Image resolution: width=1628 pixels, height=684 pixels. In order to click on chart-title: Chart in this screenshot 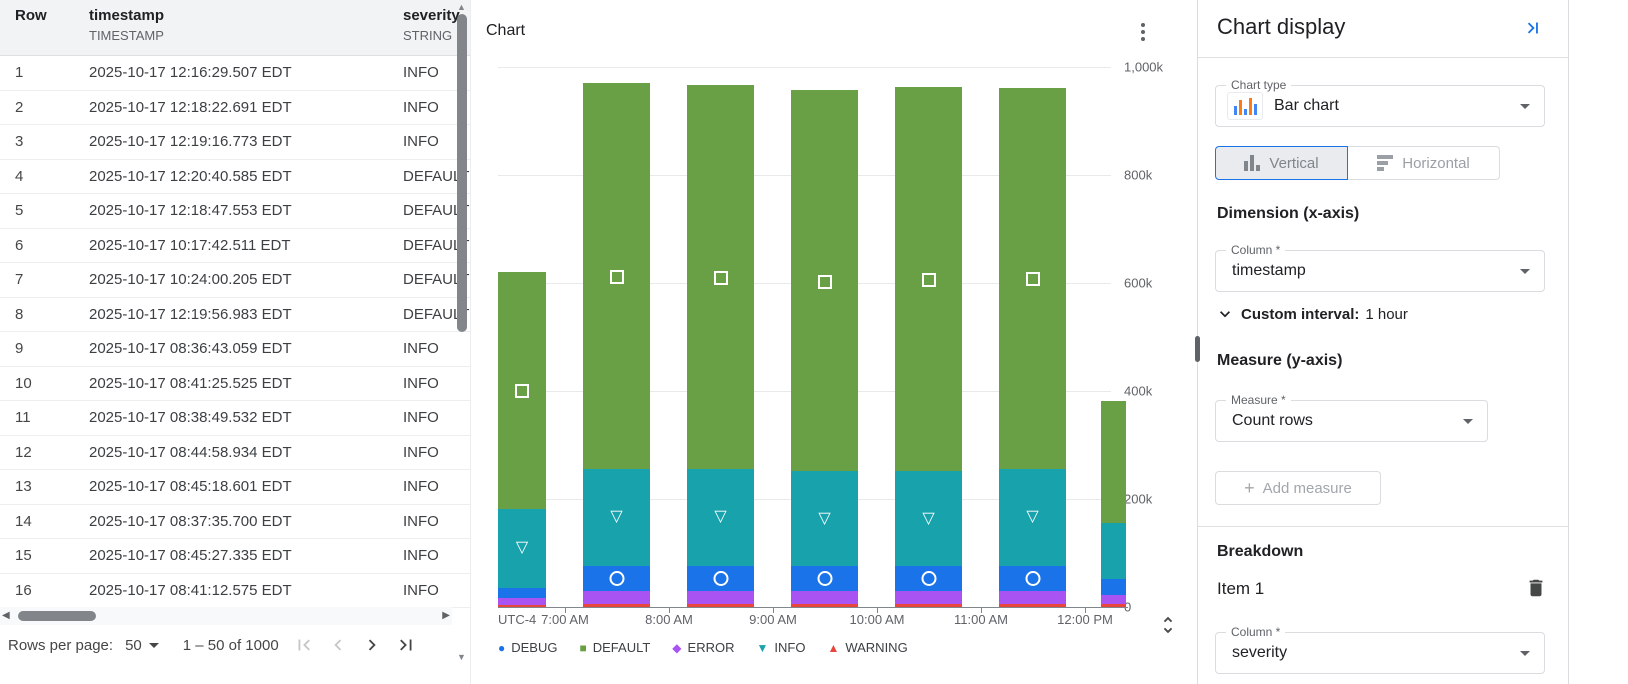, I will do `click(506, 30)`.